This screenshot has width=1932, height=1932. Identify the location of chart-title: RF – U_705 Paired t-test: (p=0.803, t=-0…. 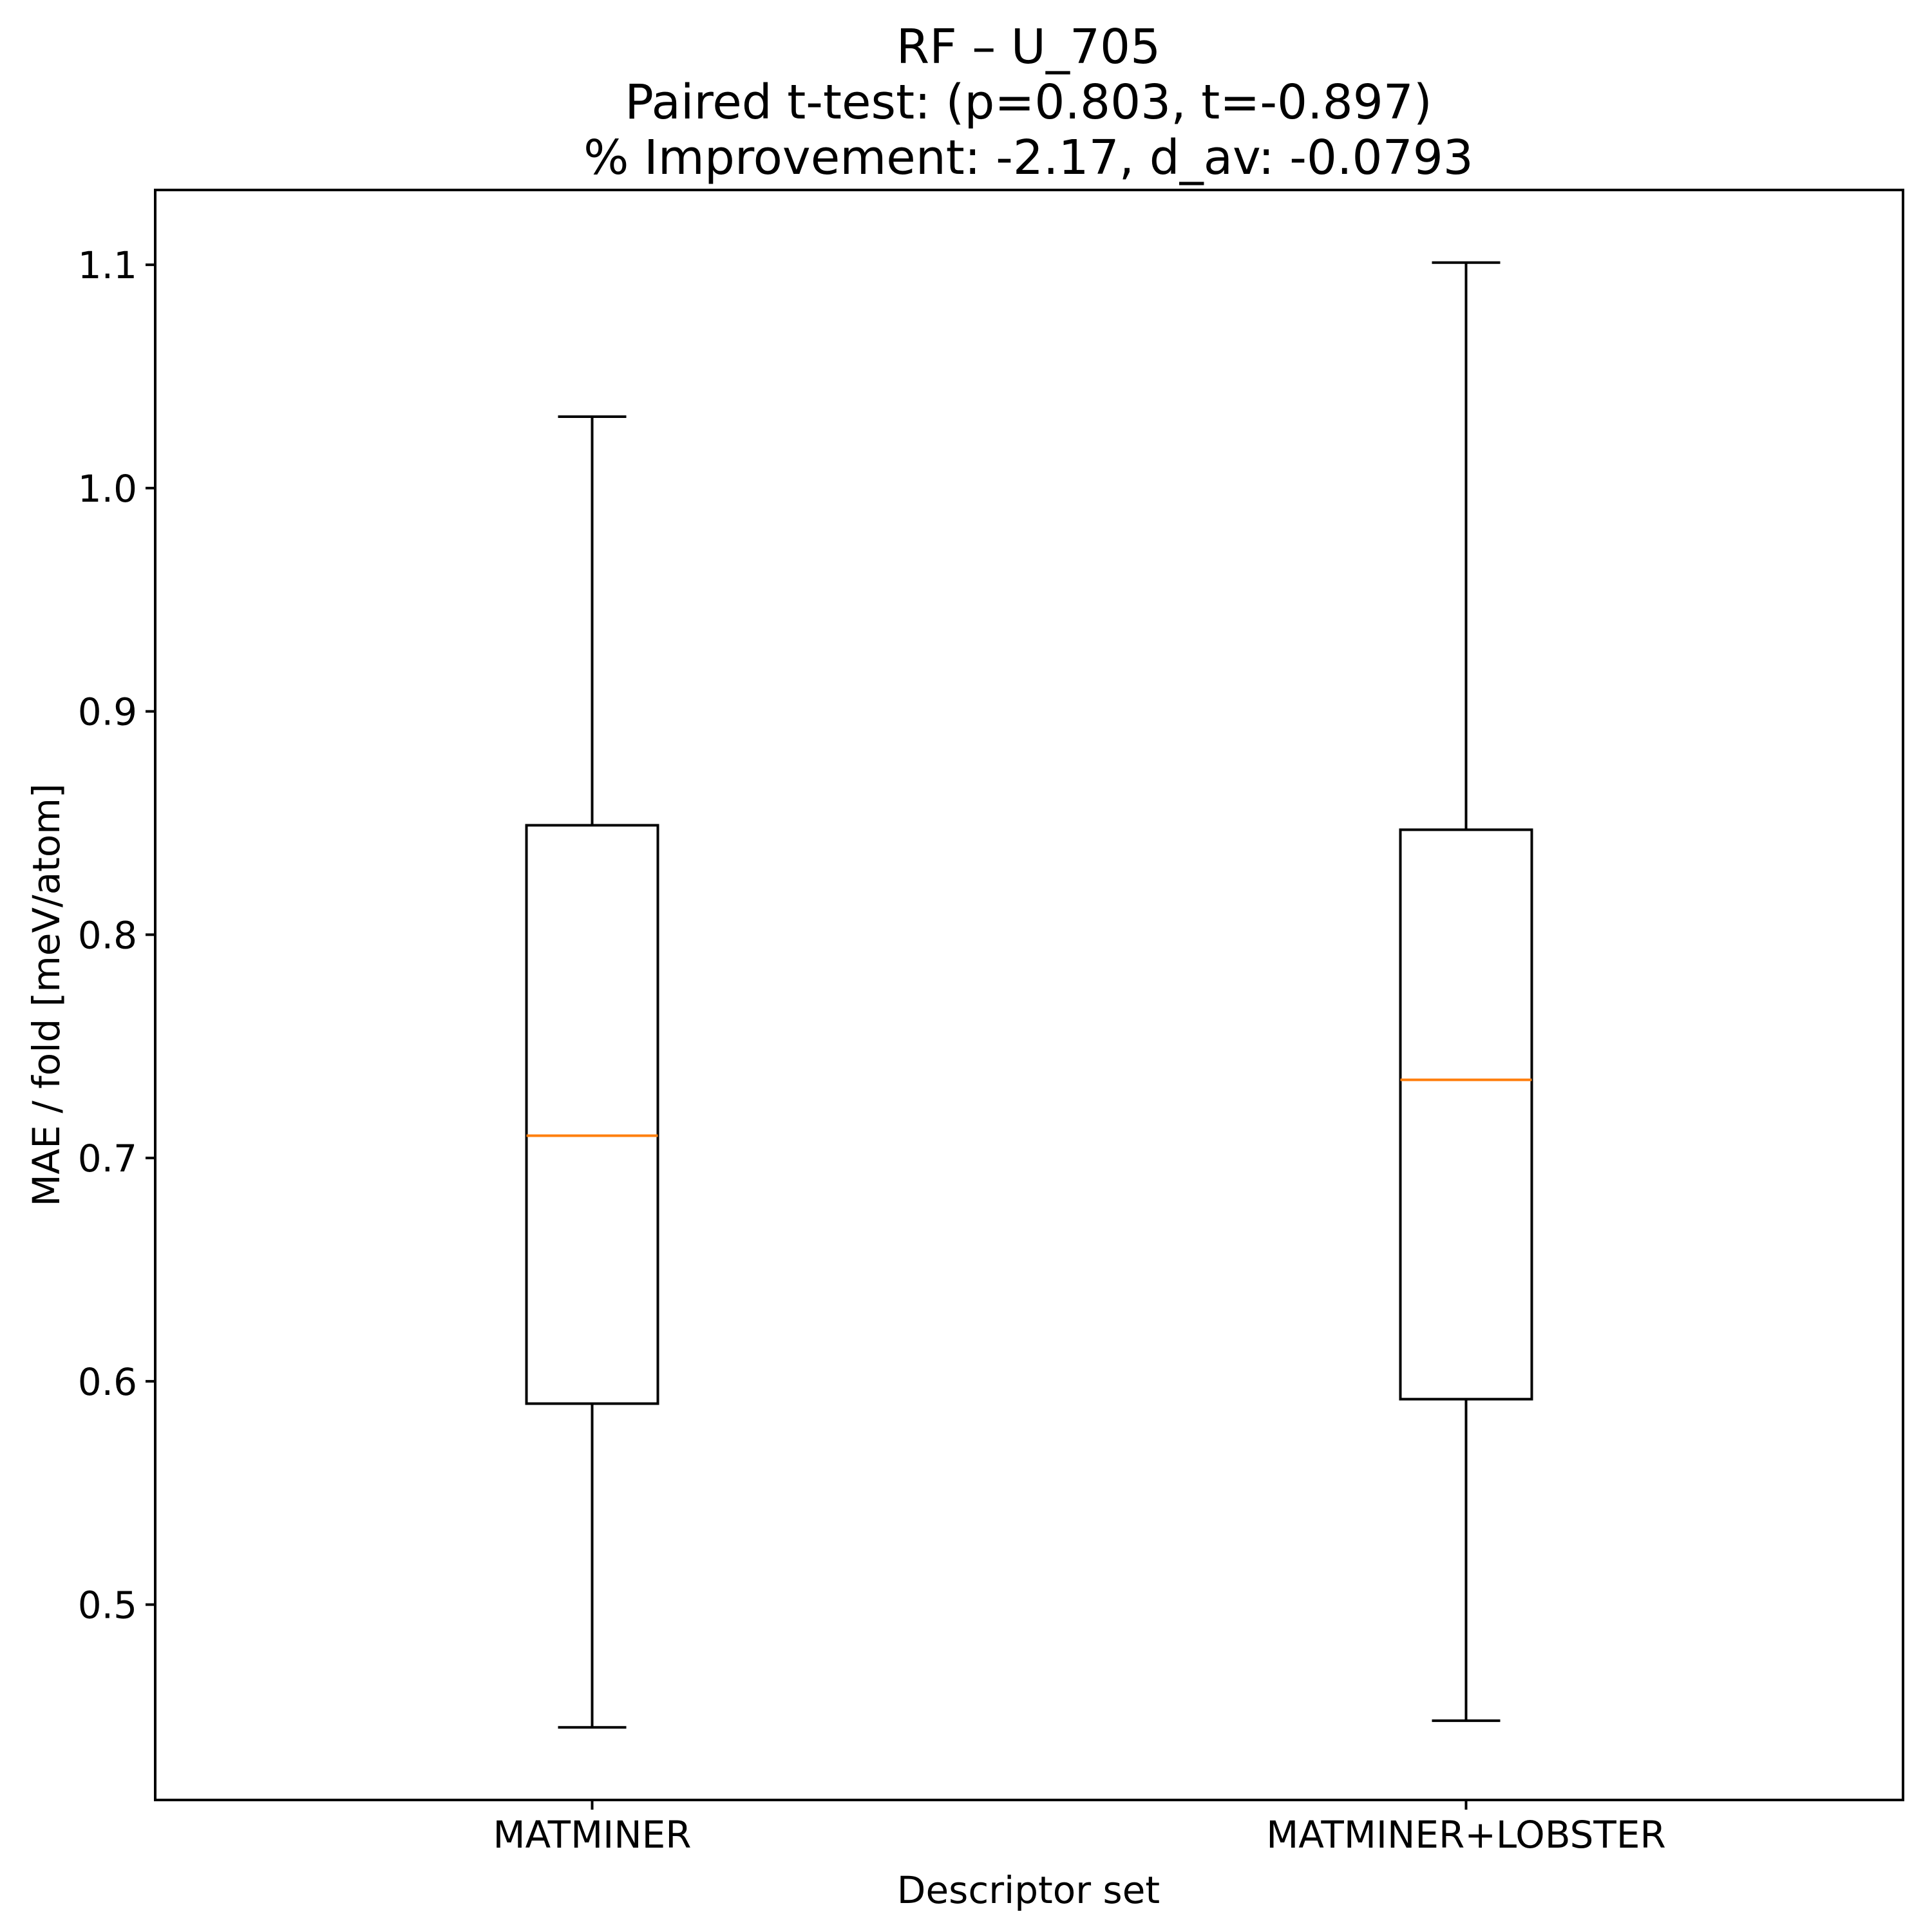
(1028, 102).